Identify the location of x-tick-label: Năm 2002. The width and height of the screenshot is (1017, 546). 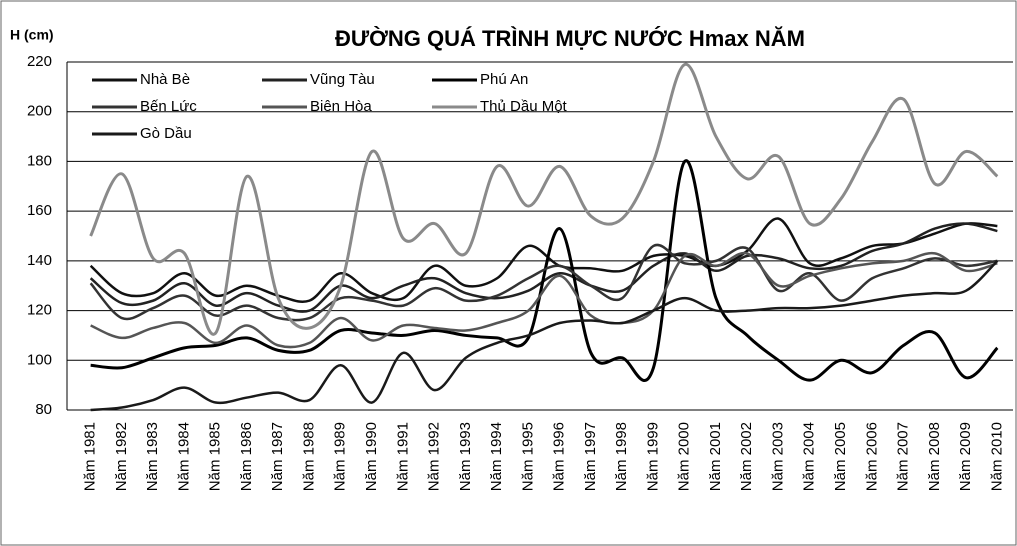
(746, 456).